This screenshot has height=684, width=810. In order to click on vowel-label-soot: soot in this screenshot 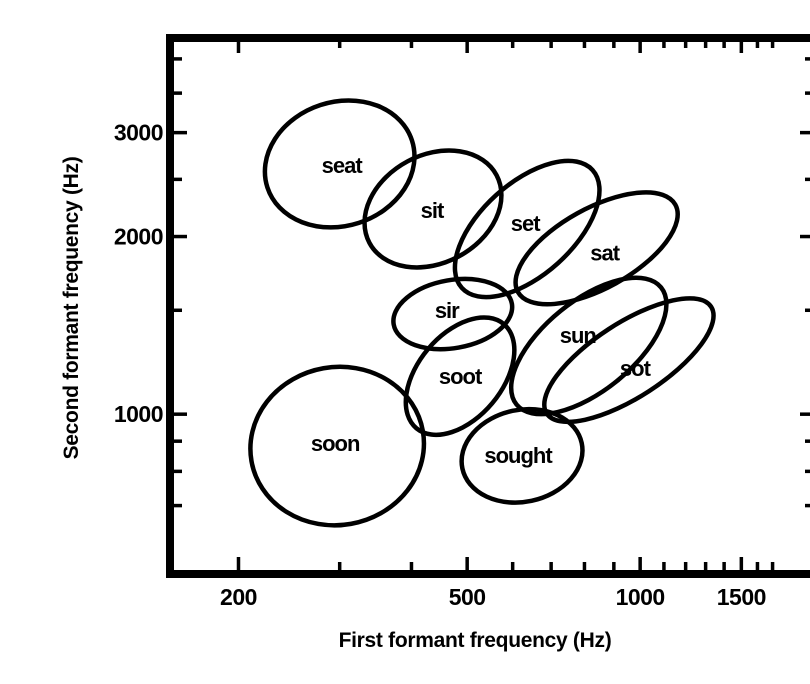, I will do `click(461, 376)`.